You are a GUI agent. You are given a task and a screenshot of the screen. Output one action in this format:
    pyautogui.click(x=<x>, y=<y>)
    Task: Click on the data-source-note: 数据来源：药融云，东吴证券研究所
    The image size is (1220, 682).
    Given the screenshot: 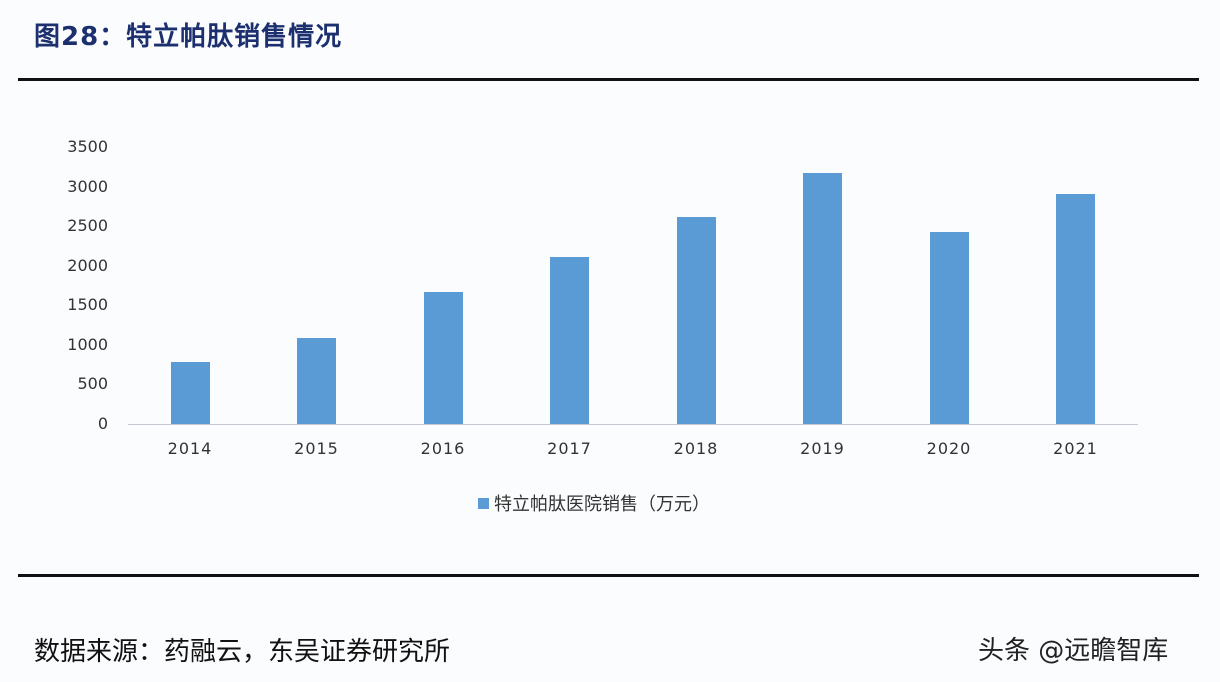 What is the action you would take?
    pyautogui.click(x=242, y=652)
    